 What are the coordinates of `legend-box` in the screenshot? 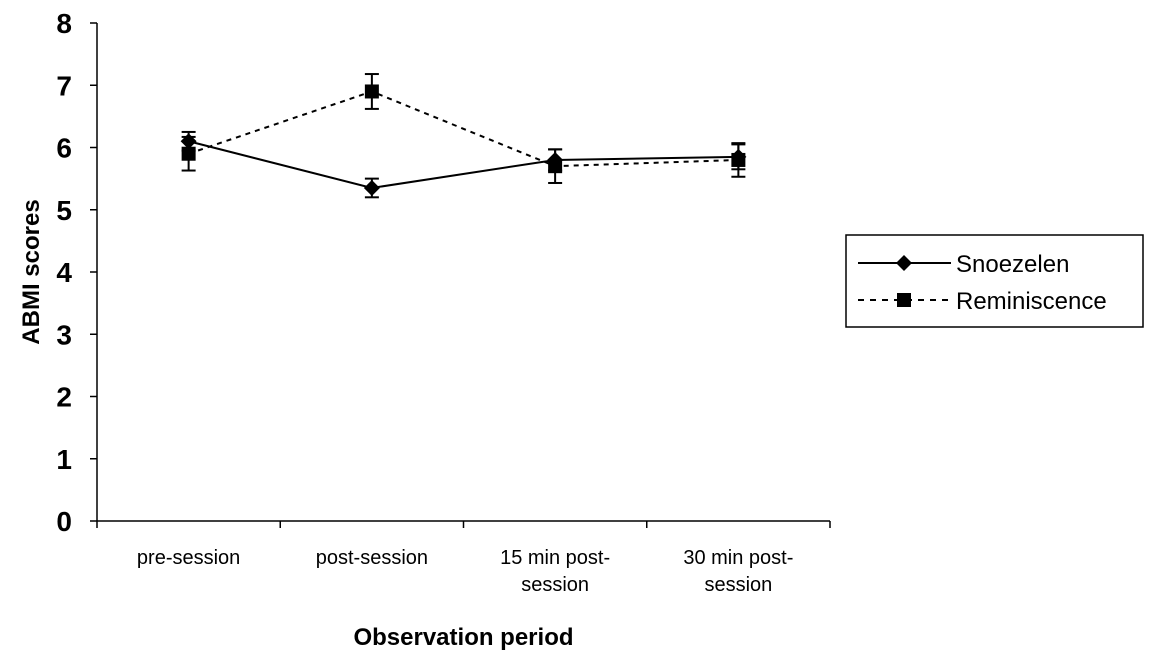 It's located at (994, 281).